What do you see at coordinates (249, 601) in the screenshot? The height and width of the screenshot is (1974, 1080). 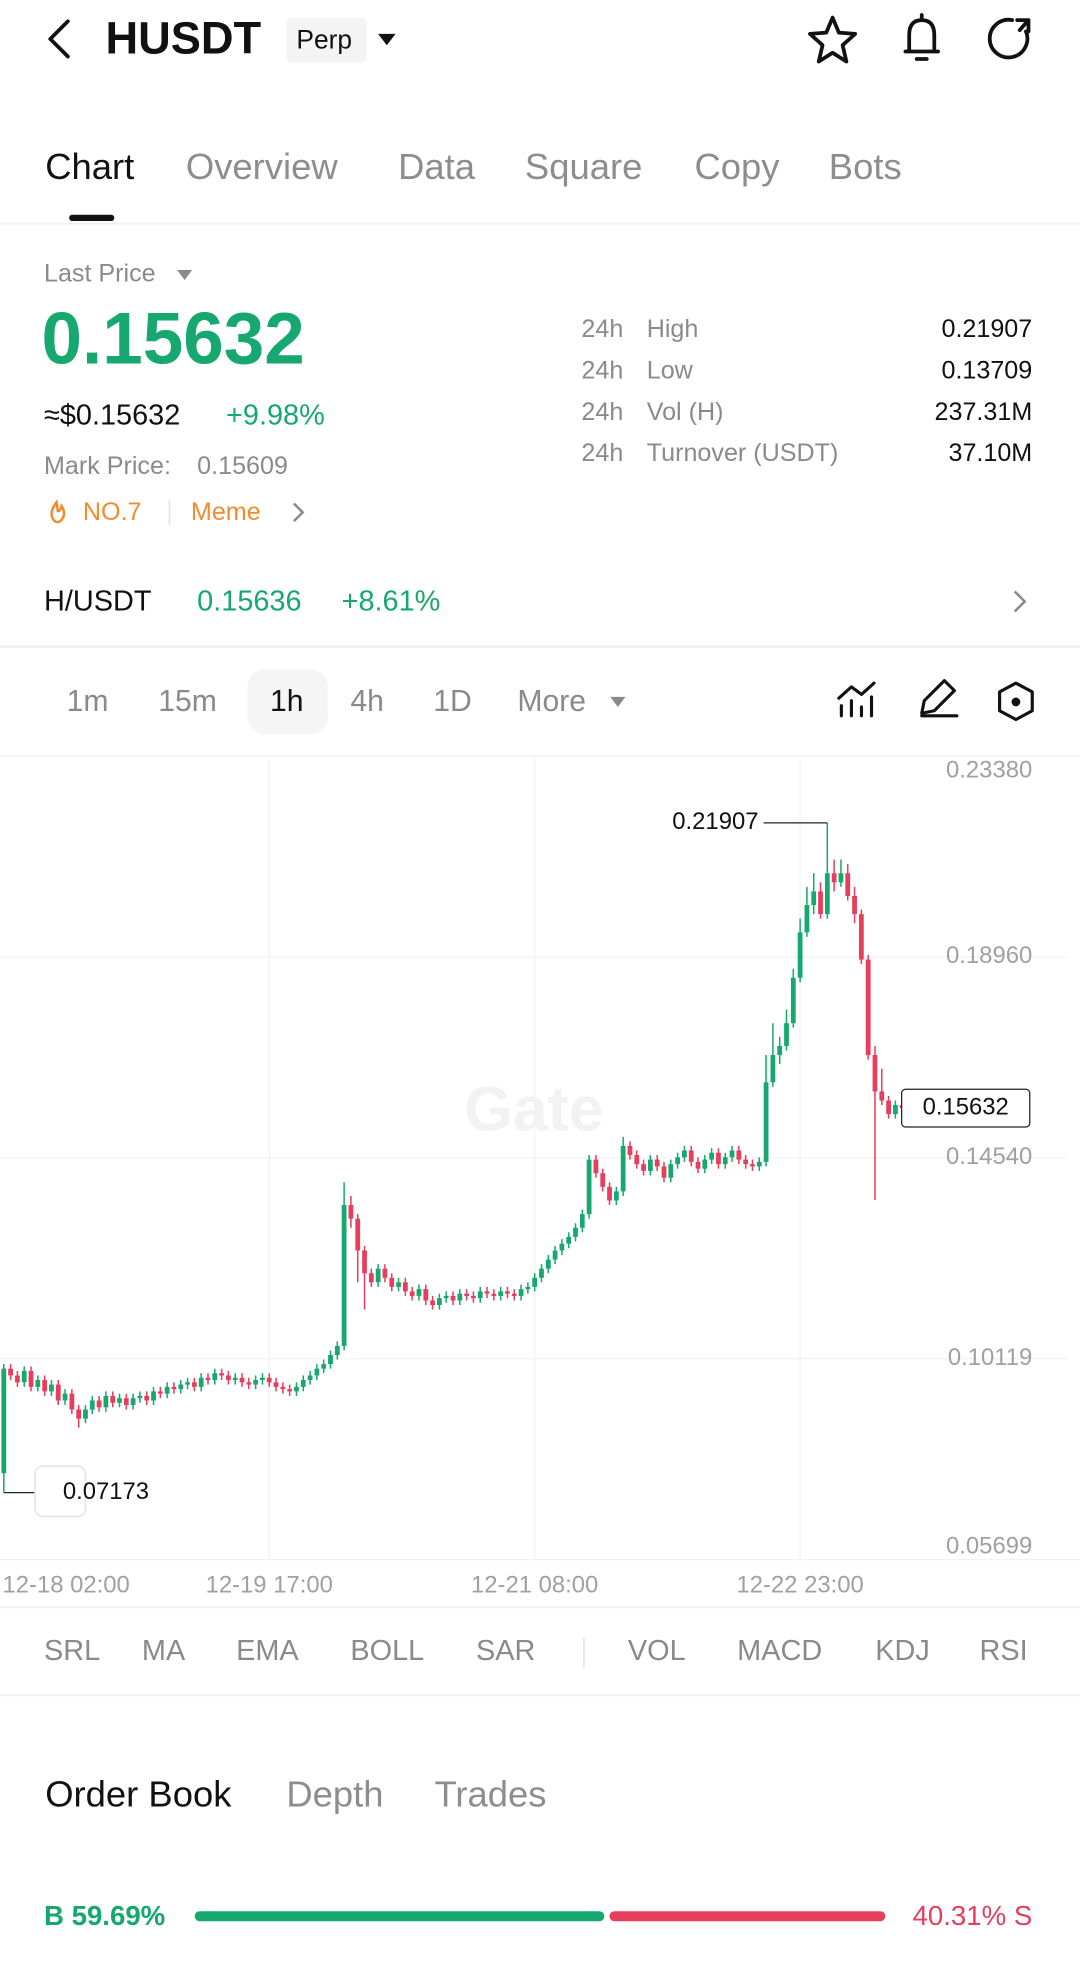 I see `spot-price: 0.15636` at bounding box center [249, 601].